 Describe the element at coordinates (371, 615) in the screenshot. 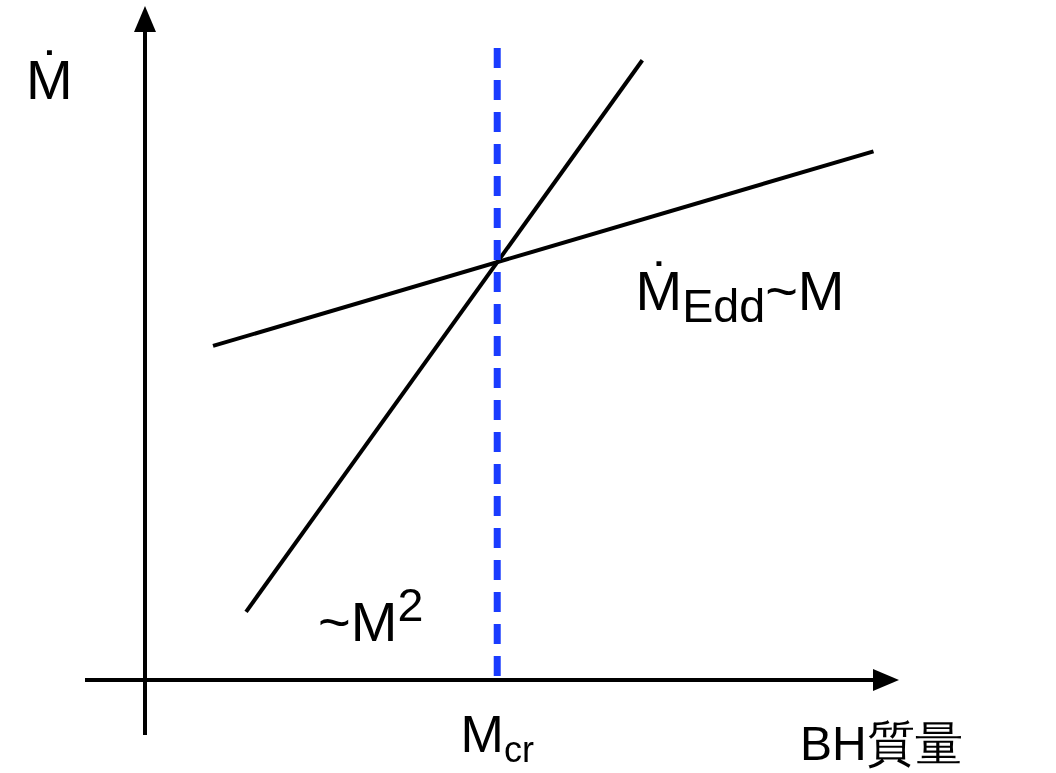

I see `series-label: ~M$^{2}$` at that location.